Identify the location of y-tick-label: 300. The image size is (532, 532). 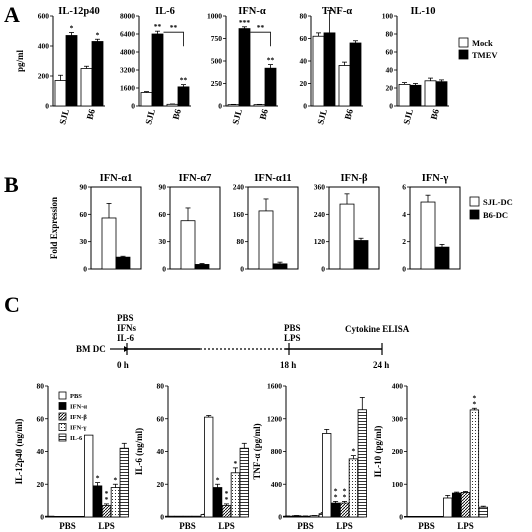
(398, 418).